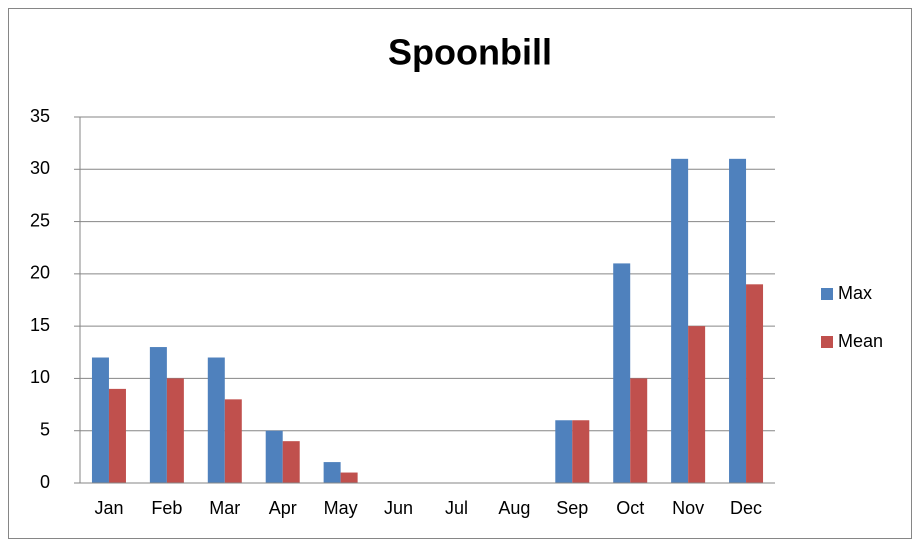 The image size is (920, 547). I want to click on y-tick-label: 35, so click(40, 116).